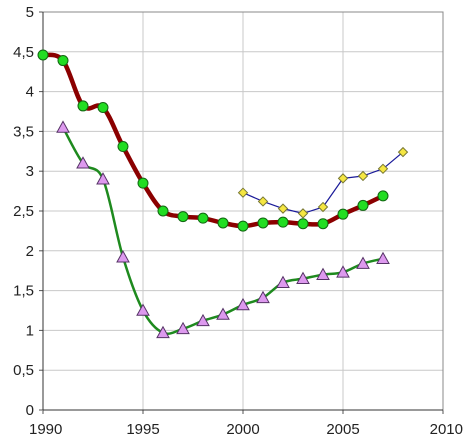  What do you see at coordinates (23, 291) in the screenshot?
I see `y-tick-label: 1,5` at bounding box center [23, 291].